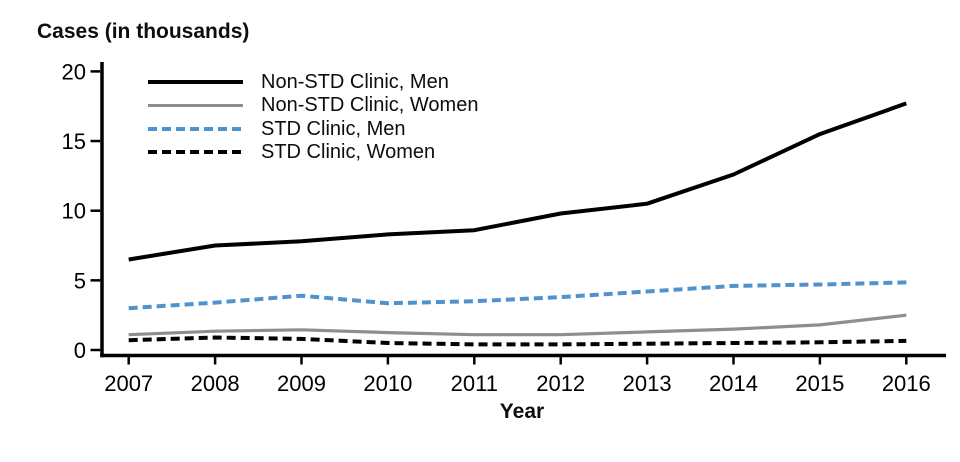 This screenshot has width=960, height=462. I want to click on x-tick-label: 2010, so click(387, 383).